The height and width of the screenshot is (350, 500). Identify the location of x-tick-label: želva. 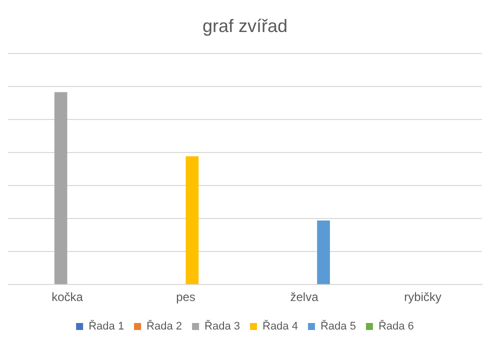
(304, 297).